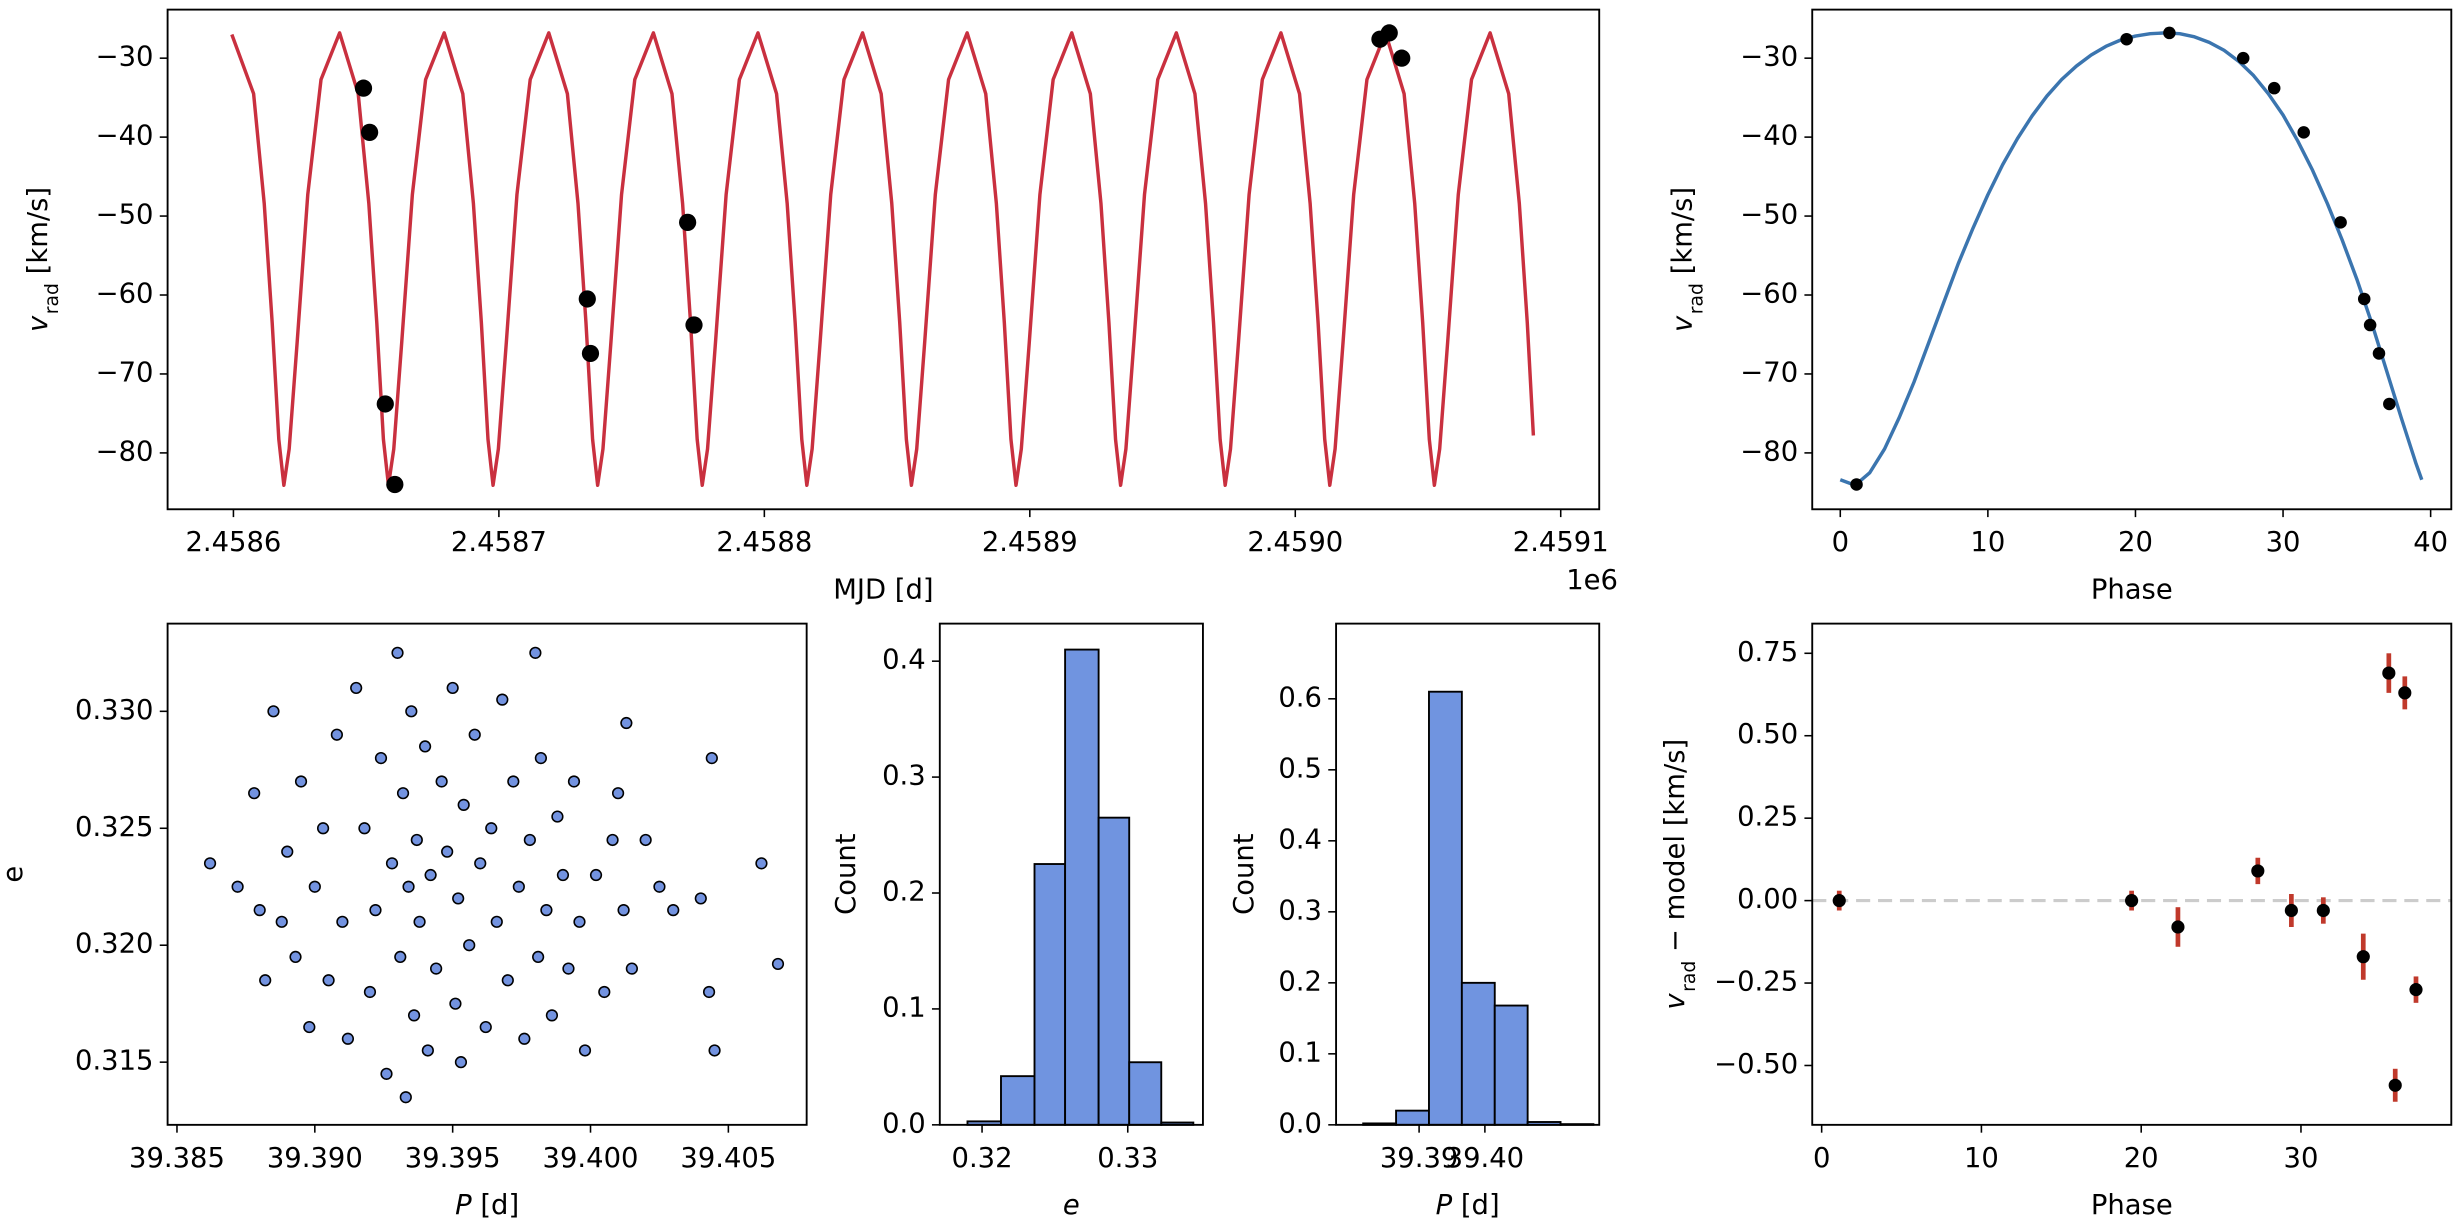 The width and height of the screenshot is (2456, 1230). I want to click on y-axis-label: e, so click(14, 874).